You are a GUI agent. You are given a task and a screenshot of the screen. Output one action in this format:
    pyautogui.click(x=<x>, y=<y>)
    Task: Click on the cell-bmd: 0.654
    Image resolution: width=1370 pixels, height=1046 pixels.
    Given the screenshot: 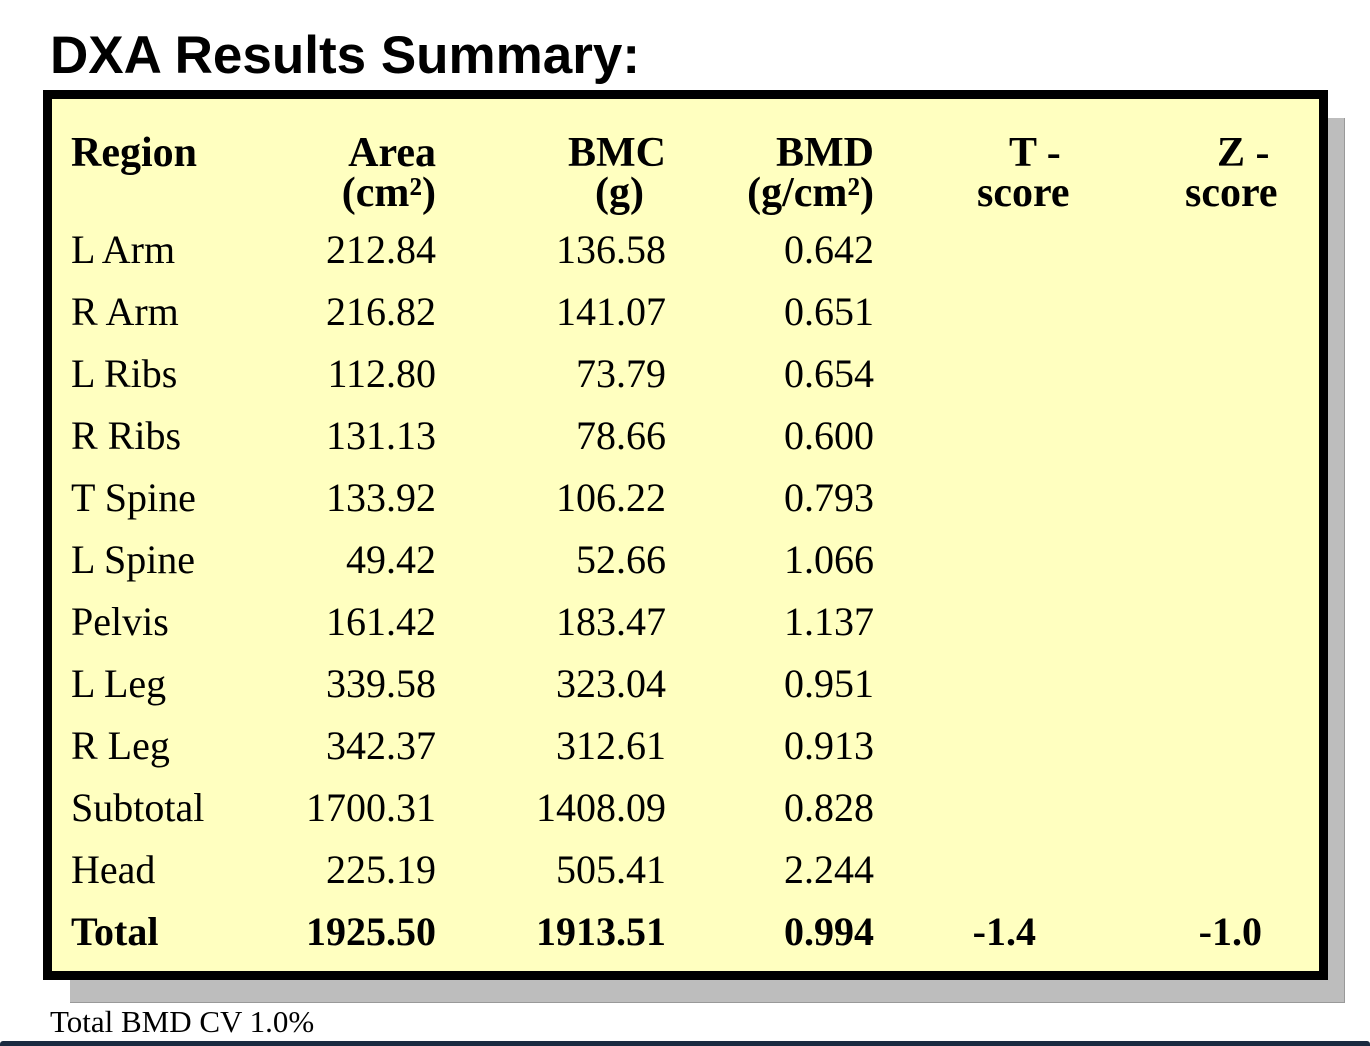 What is the action you would take?
    pyautogui.click(x=829, y=373)
    